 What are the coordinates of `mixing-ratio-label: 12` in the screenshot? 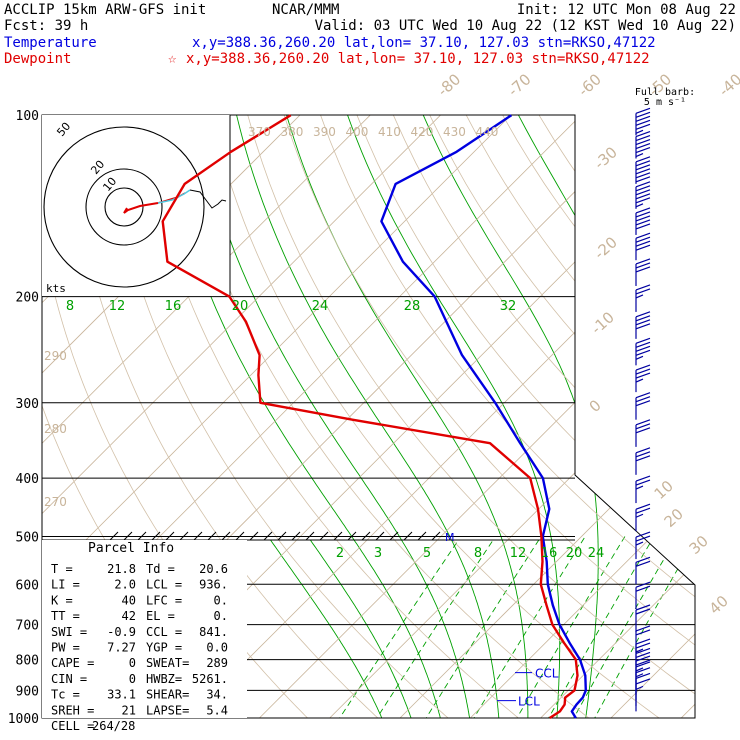 It's located at (518, 553).